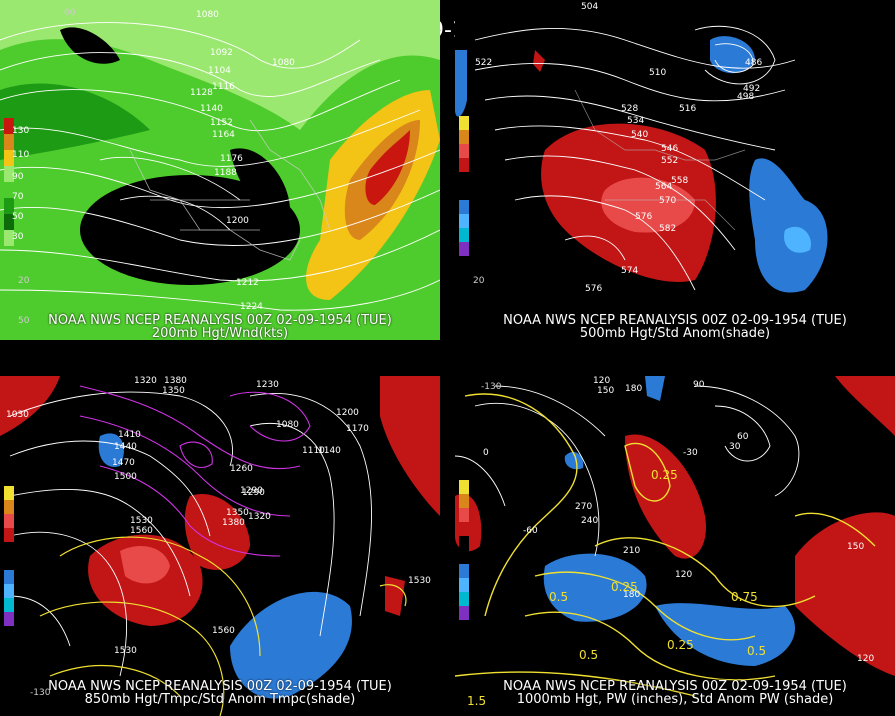  I want to click on caption-subtitle: 500mb Hgt/Std Anom(shade), so click(675, 333).